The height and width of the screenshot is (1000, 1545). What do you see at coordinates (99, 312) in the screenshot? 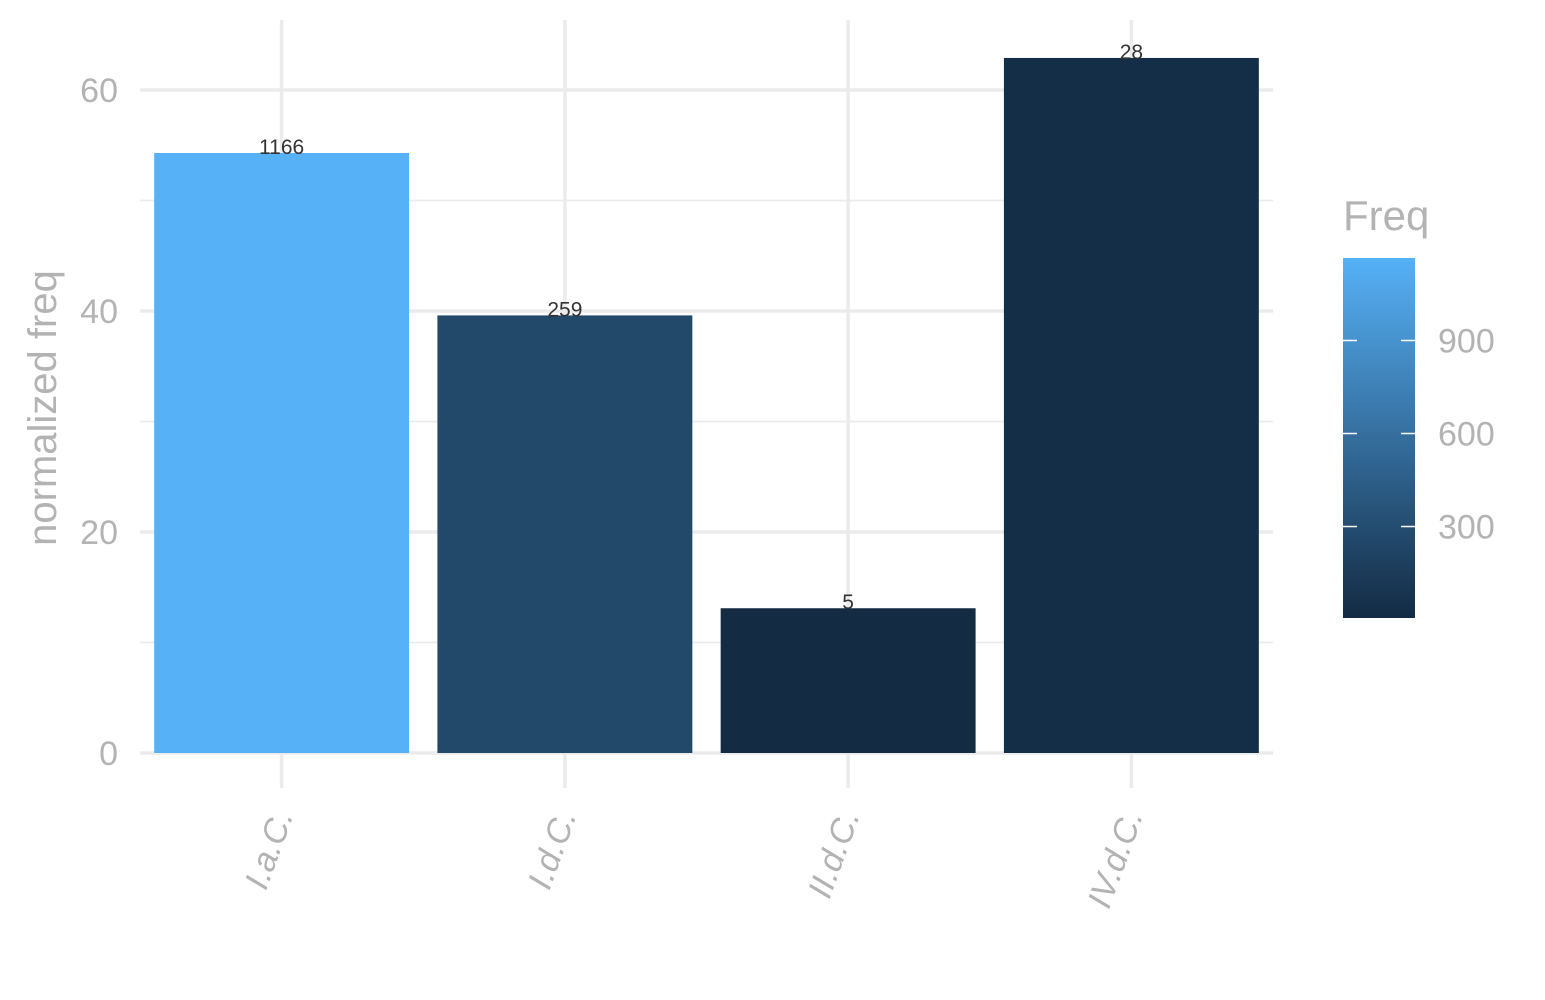
I see `y-tick-label: 40` at bounding box center [99, 312].